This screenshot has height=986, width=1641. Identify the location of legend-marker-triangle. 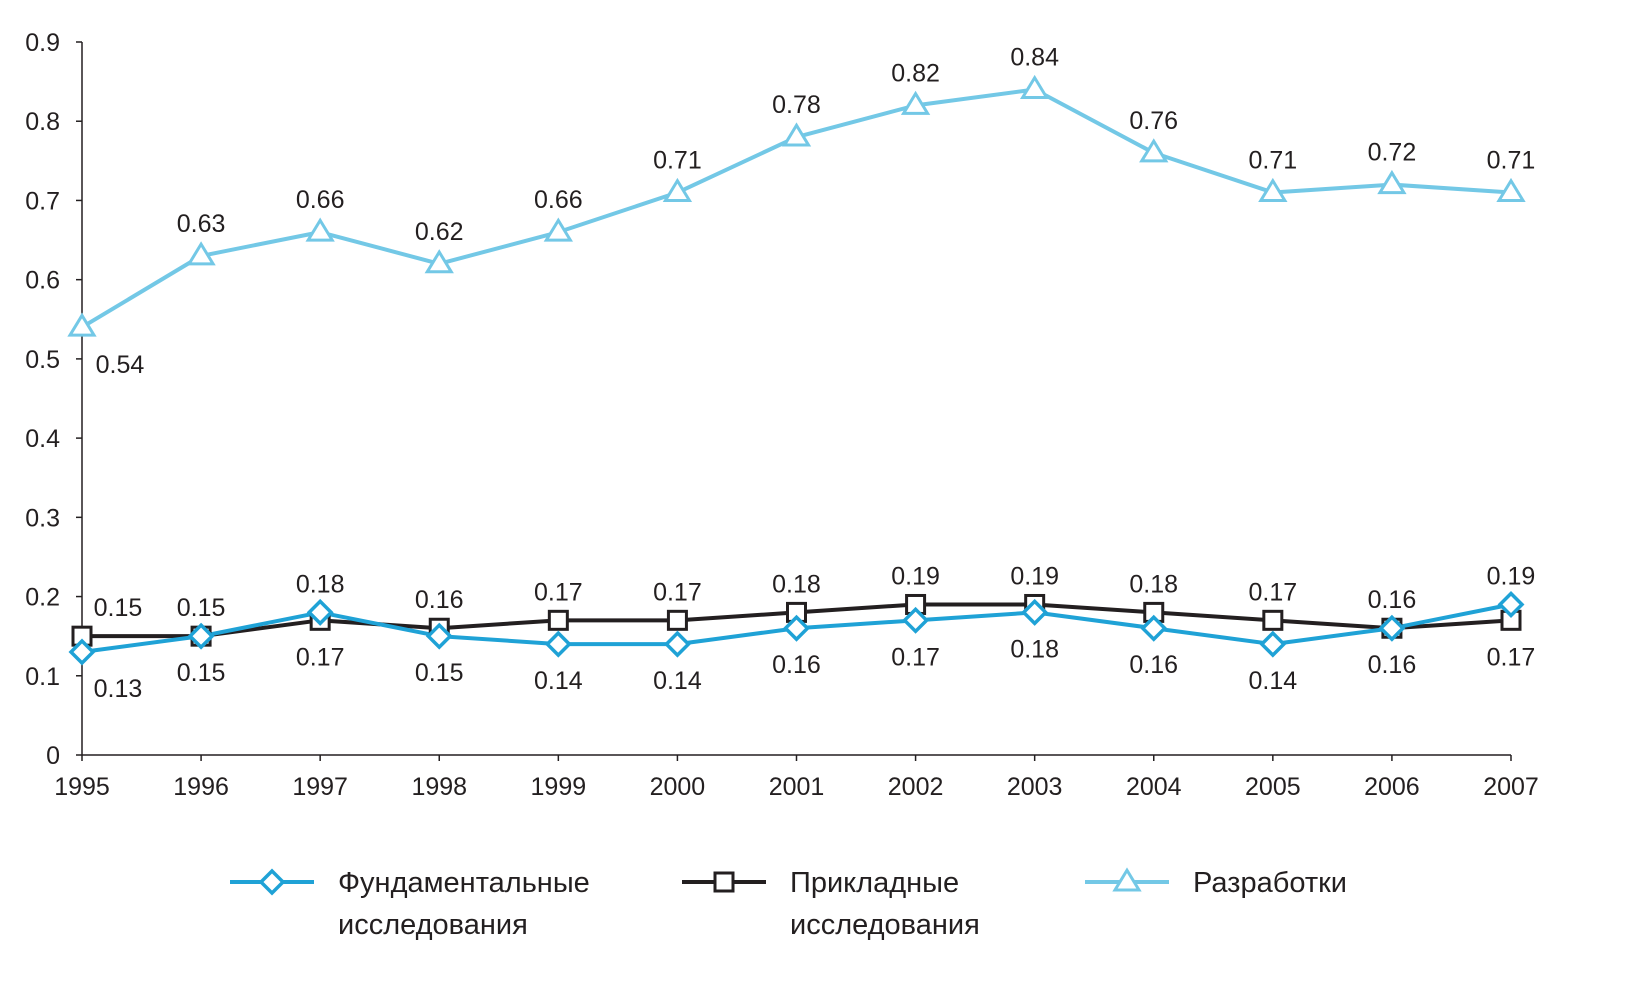
(1127, 879).